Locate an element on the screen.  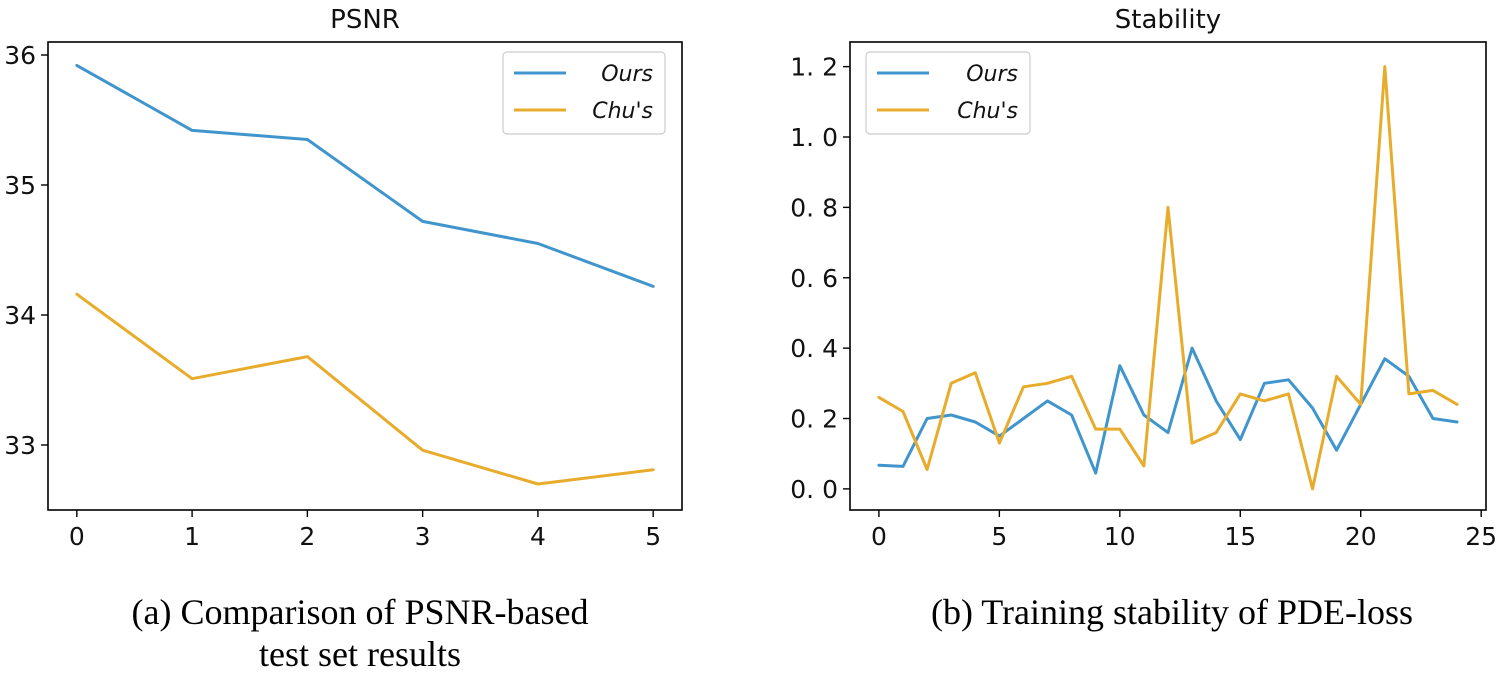
x-tick-label: 4 is located at coordinates (538, 536).